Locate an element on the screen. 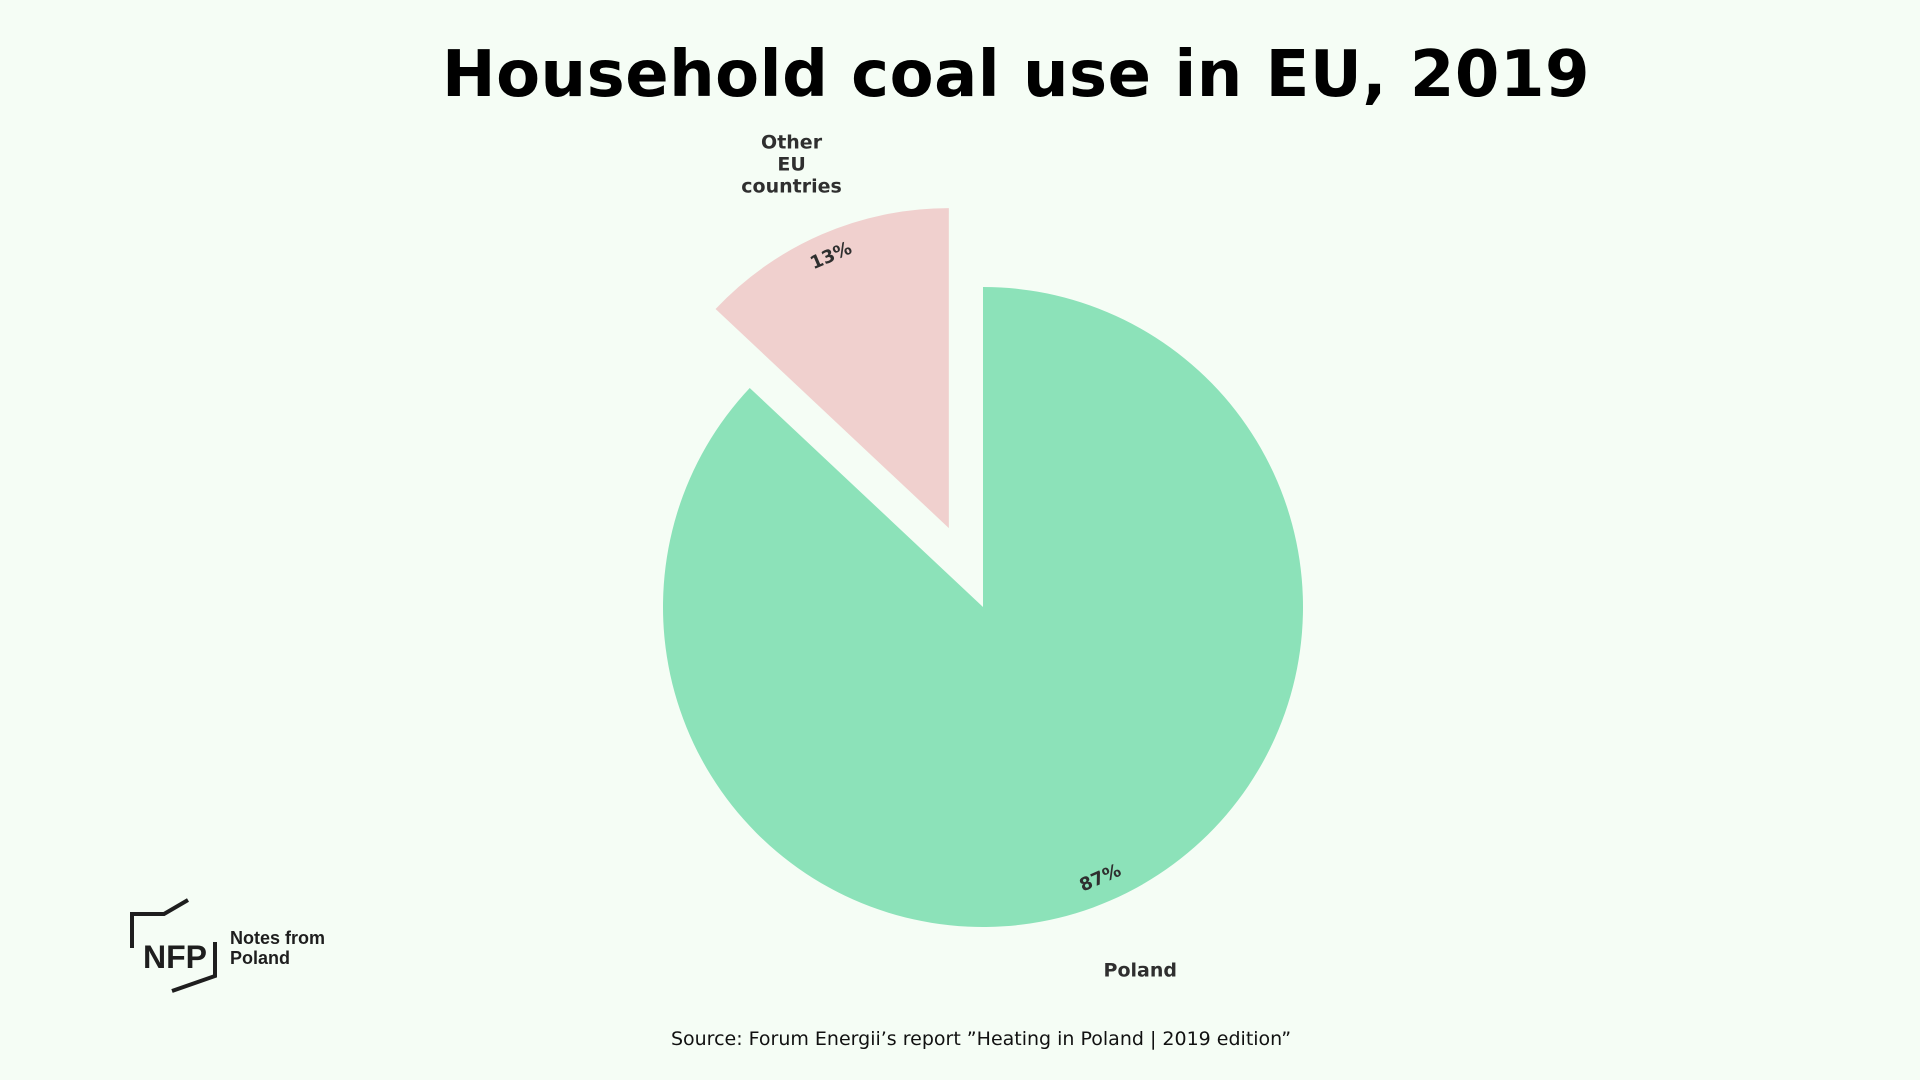 This screenshot has width=1920, height=1080. chart-title: Household coal use in EU, 2019 is located at coordinates (1016, 75).